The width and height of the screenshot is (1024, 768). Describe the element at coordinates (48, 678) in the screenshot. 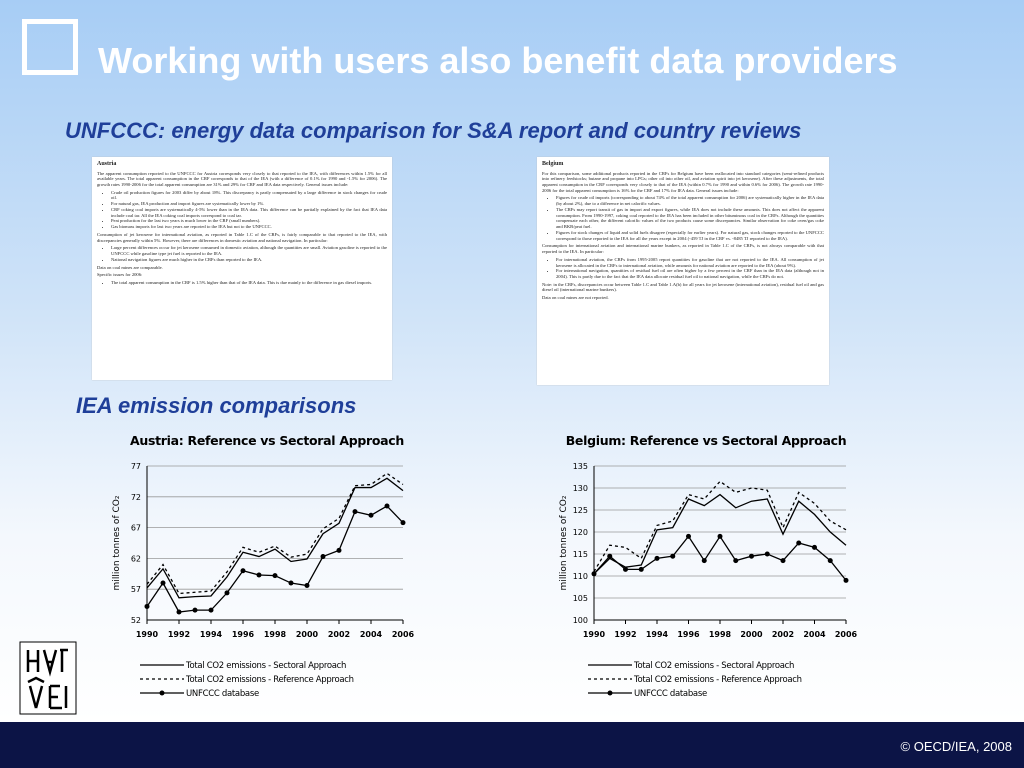

I see `logo` at that location.